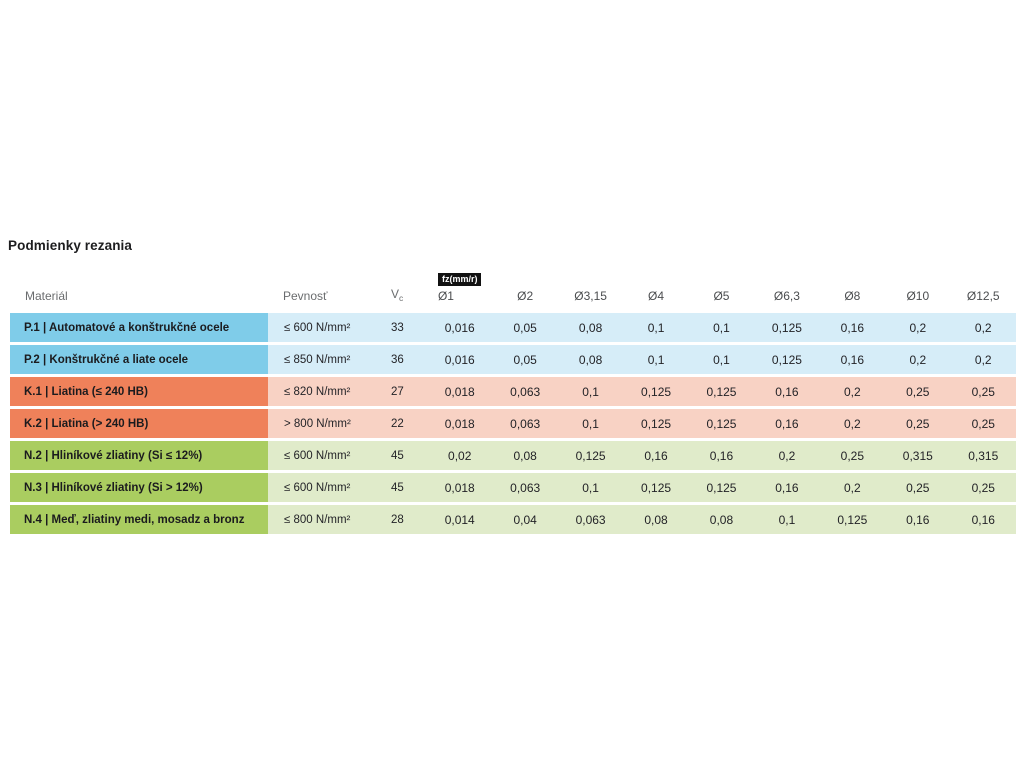 This screenshot has height=768, width=1024. I want to click on strength-cell: > 800 N/mm², so click(321, 423).